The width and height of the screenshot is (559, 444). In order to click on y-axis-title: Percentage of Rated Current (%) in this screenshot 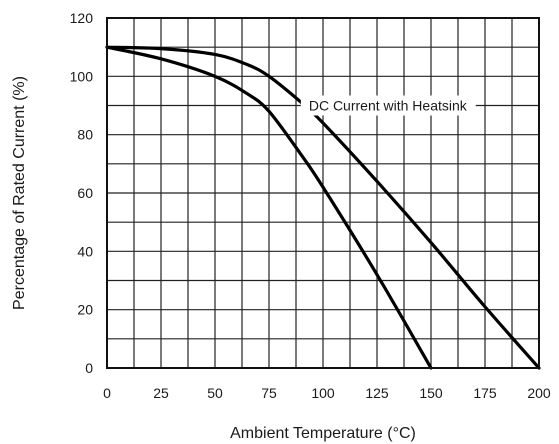, I will do `click(19, 193)`.